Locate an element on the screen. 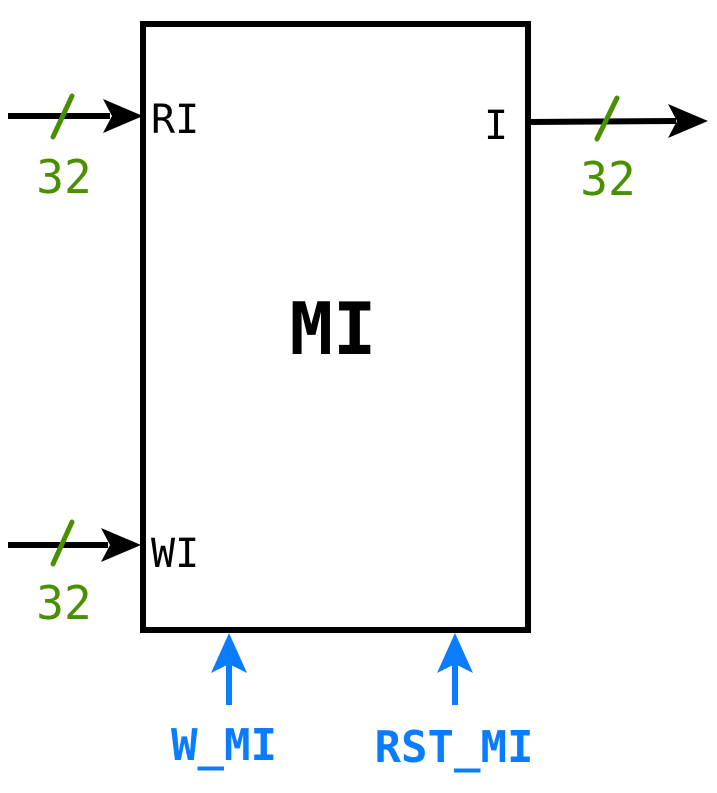 The image size is (717, 793). w-mi-label: W_MI is located at coordinates (224, 745).